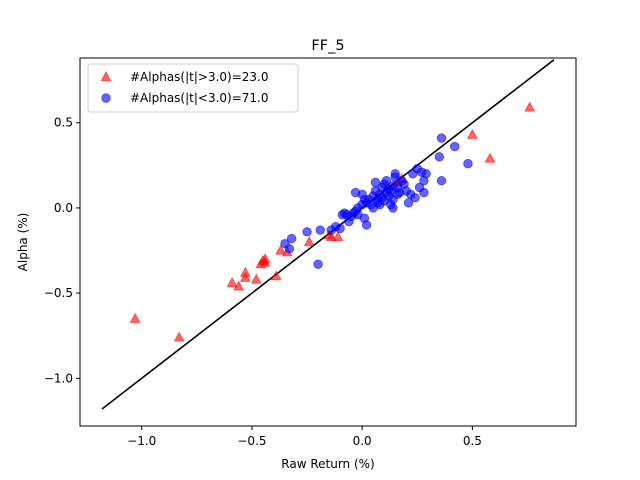  What do you see at coordinates (327, 46) in the screenshot?
I see `chart-title: FF_5` at bounding box center [327, 46].